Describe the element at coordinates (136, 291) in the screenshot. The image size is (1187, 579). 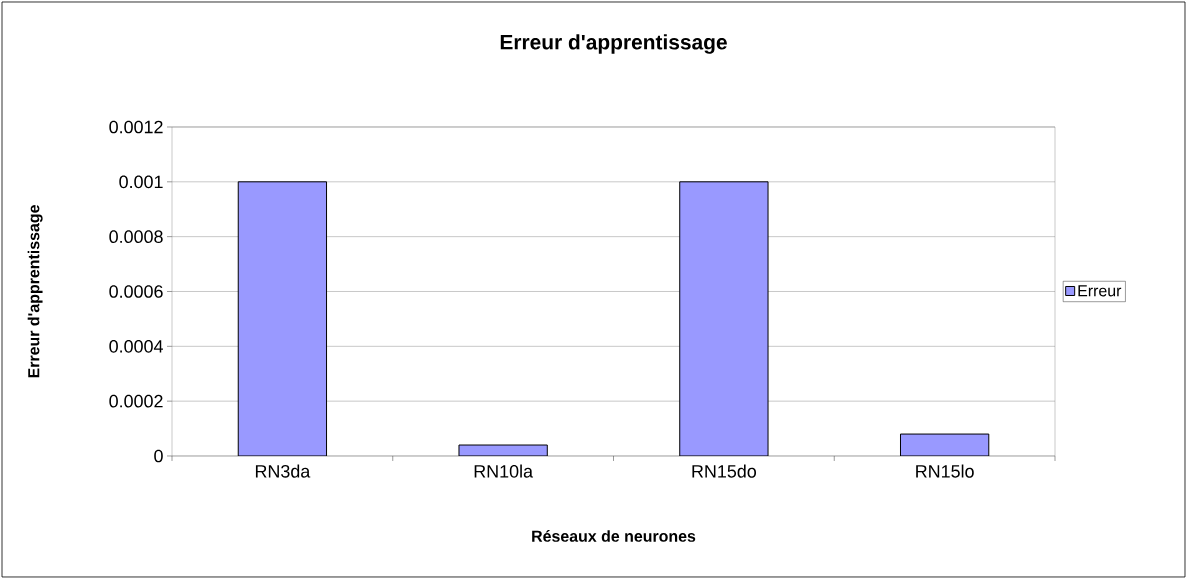
I see `y-tick-label: 0.0006` at that location.